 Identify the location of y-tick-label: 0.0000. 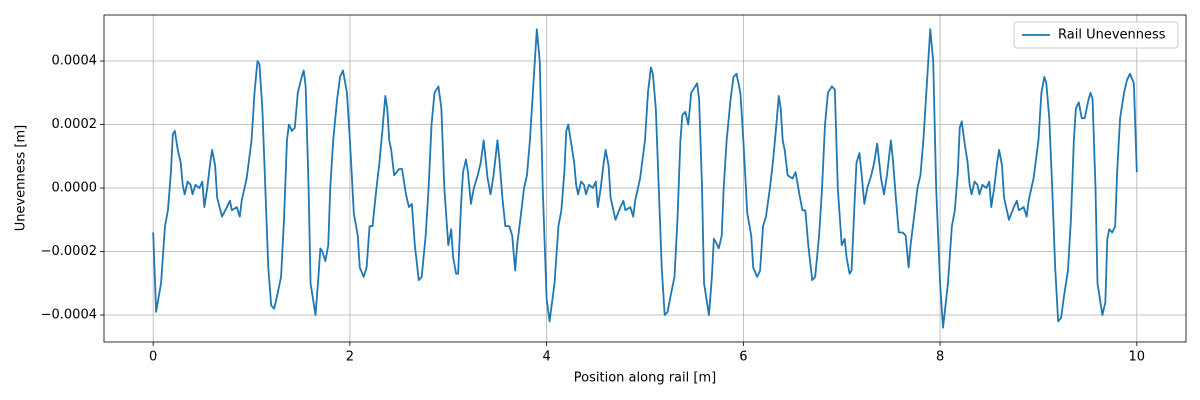
(75, 188).